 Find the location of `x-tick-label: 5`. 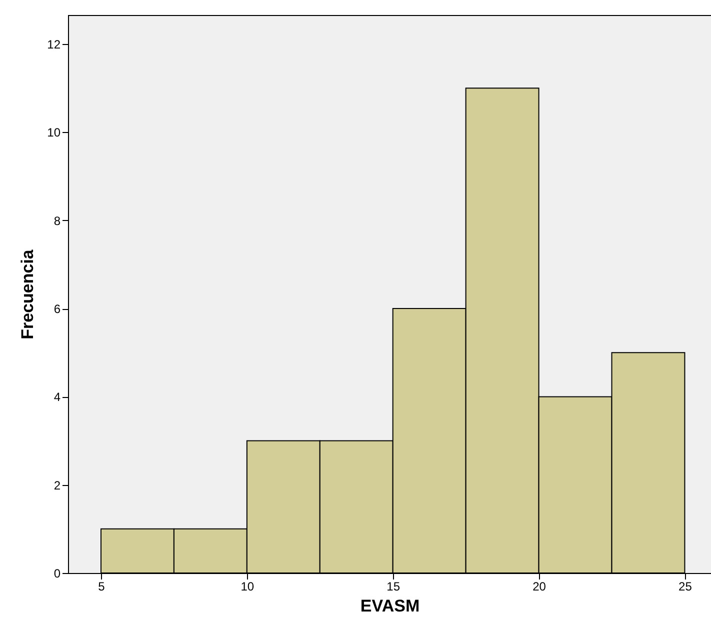

x-tick-label: 5 is located at coordinates (102, 587).